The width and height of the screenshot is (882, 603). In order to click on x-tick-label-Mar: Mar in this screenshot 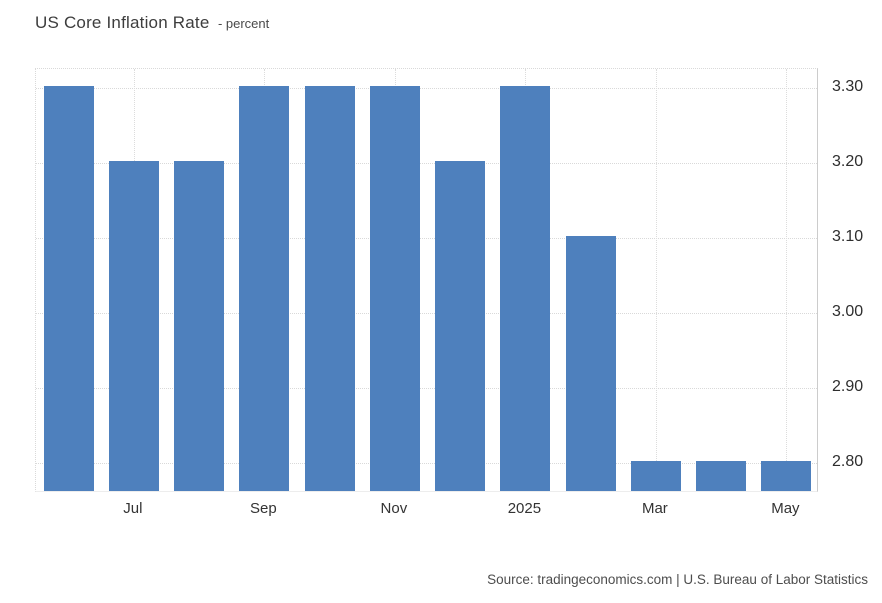, I will do `click(654, 508)`.